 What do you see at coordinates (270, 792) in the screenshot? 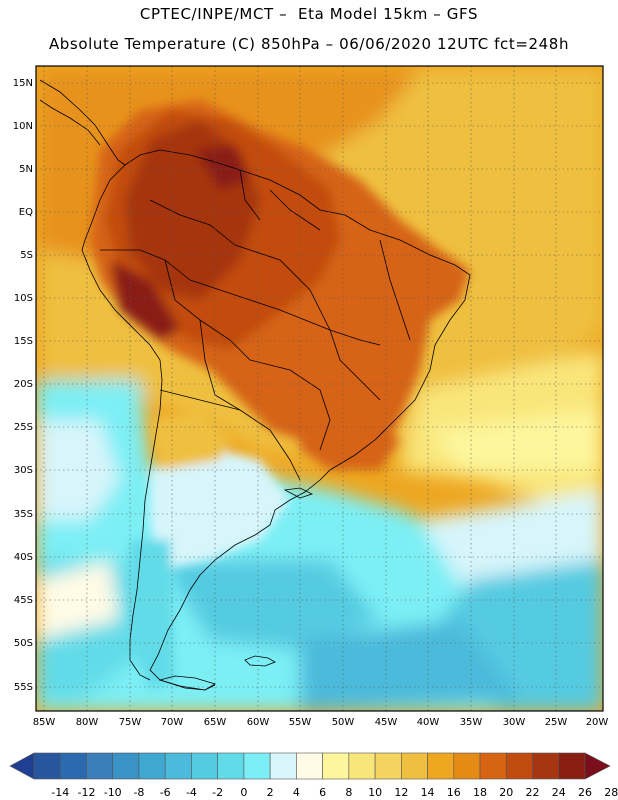
I see `colorbar-label: 2` at bounding box center [270, 792].